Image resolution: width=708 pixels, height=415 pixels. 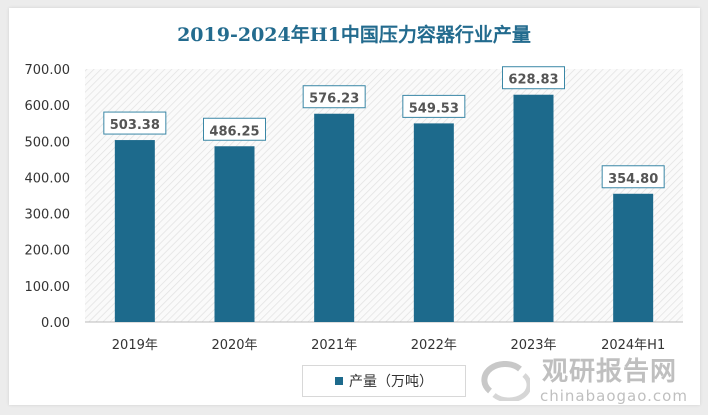 I want to click on y-tick-label: 400.00, so click(x=48, y=178).